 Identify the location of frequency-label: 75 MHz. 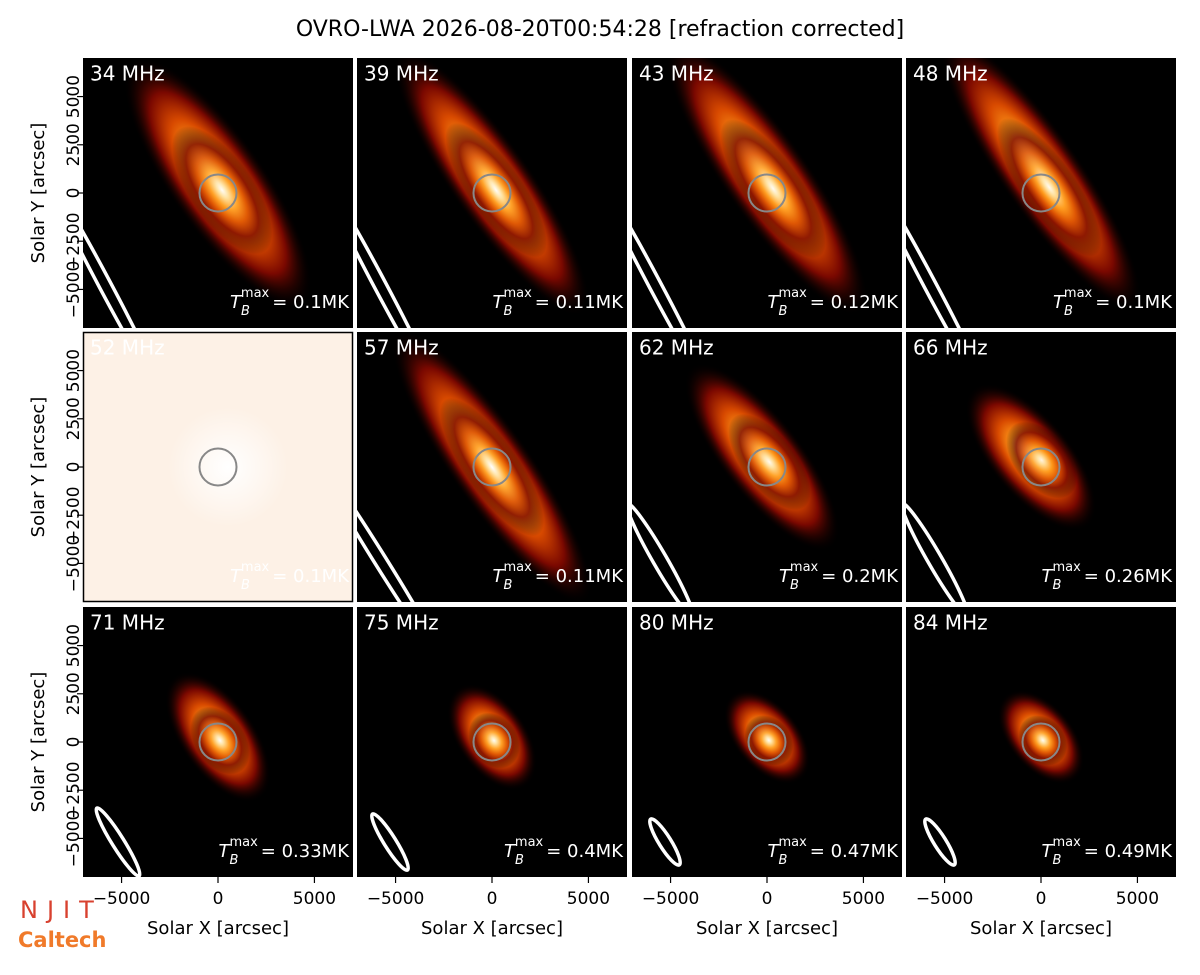
(401, 623).